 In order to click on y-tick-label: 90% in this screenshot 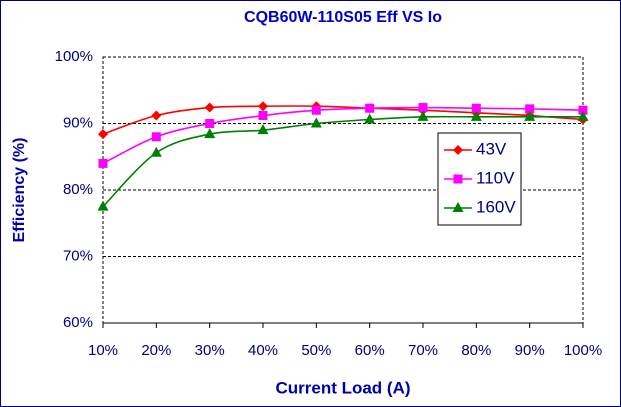, I will do `click(78, 122)`.